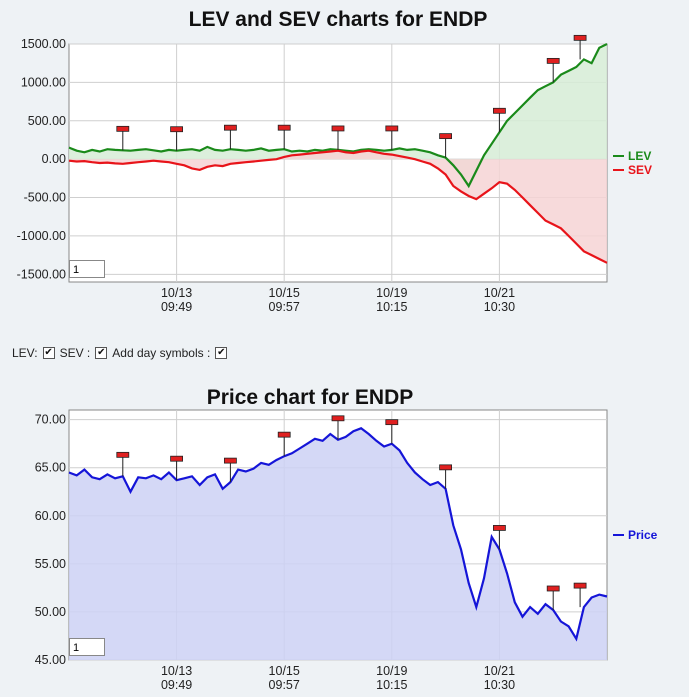  I want to click on price-zoom-input: 1, so click(87, 647).